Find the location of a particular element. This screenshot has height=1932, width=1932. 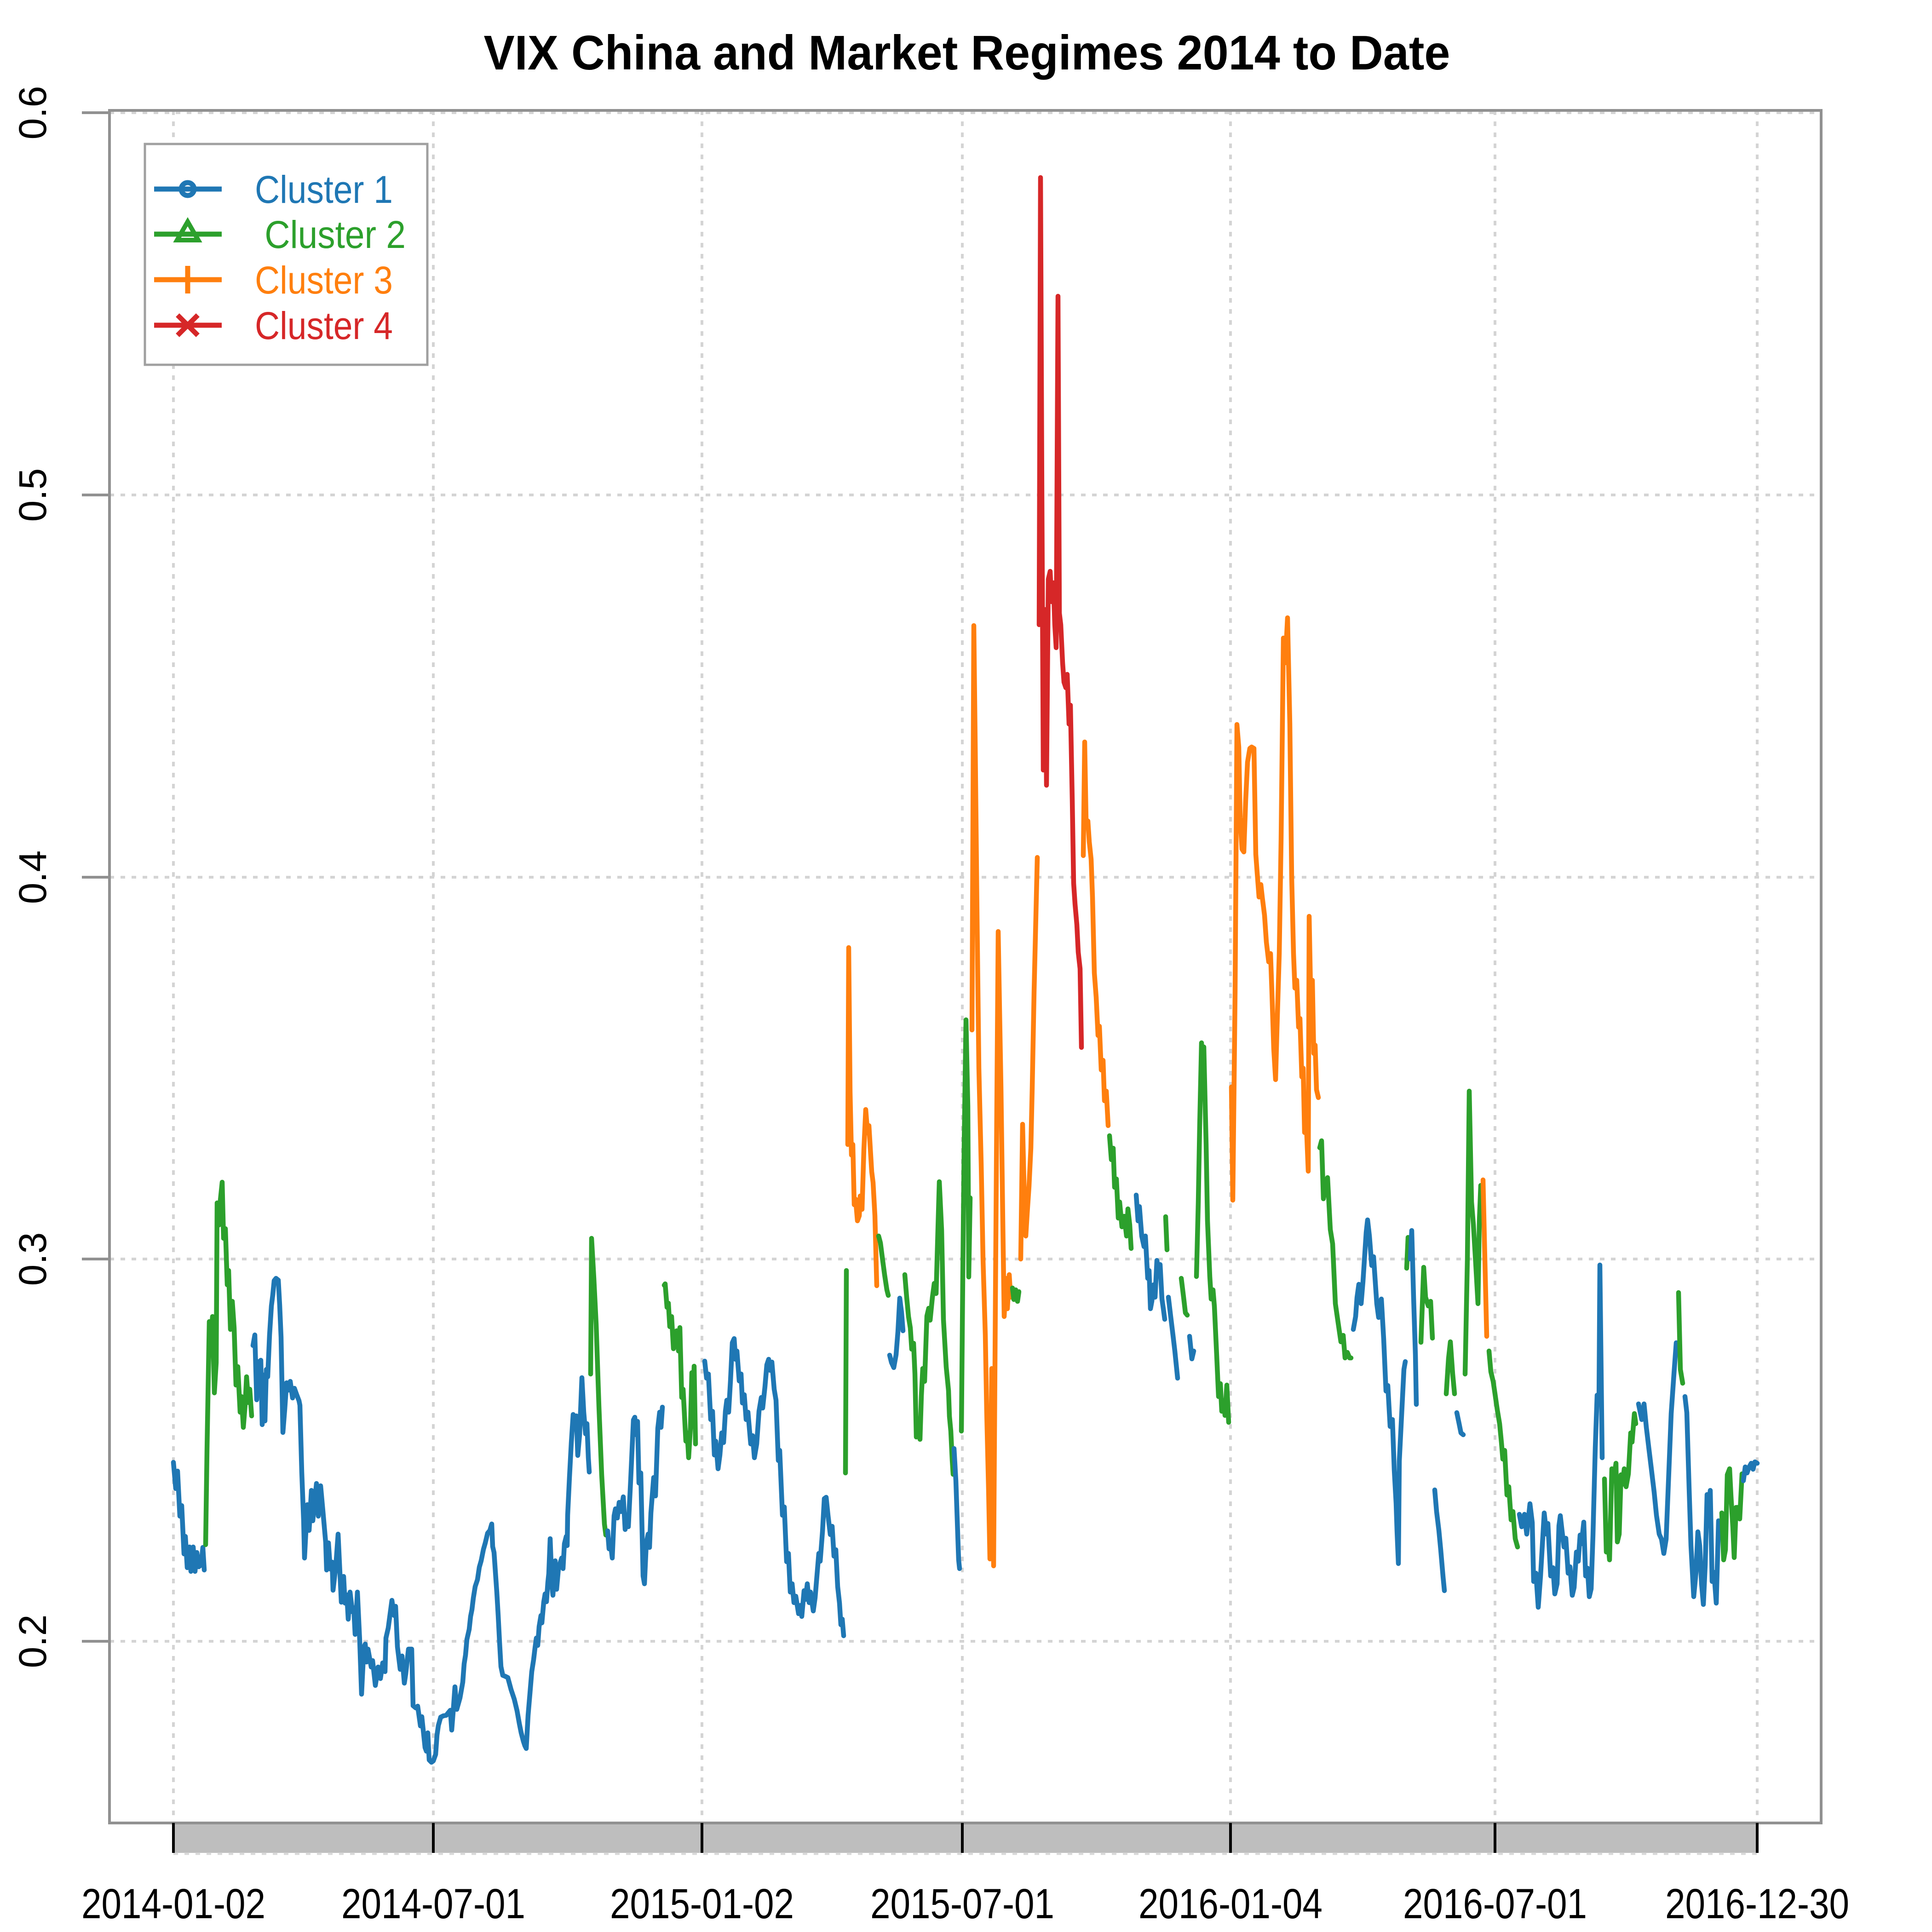

svg-text: 0.6 is located at coordinates (32, 113).